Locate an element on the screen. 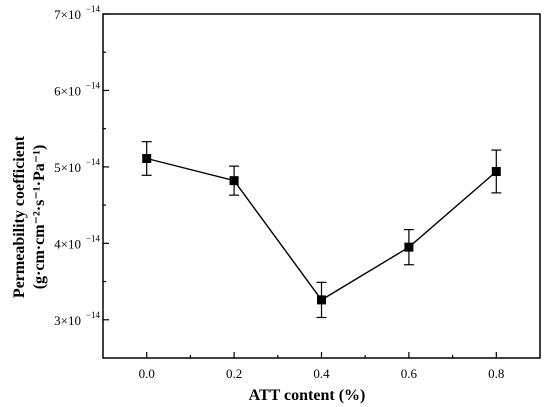 This screenshot has width=550, height=407. y-tick-label: 3×10 is located at coordinates (67, 320).